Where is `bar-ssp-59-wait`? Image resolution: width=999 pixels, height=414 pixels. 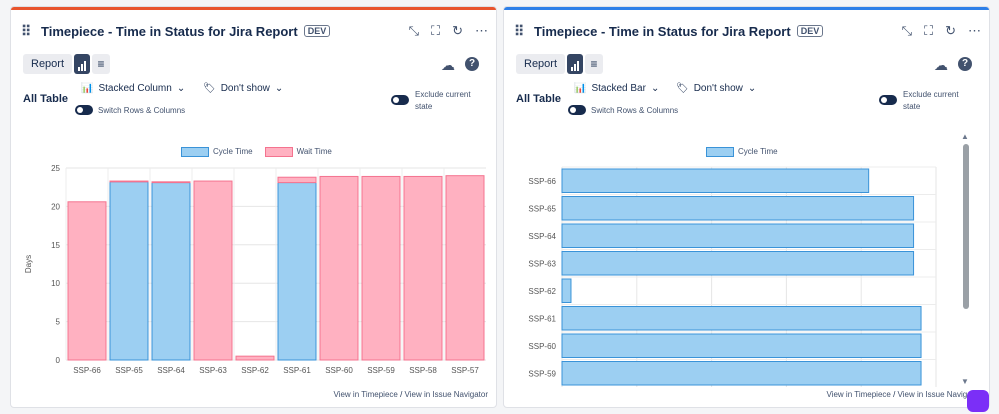 bar-ssp-59-wait is located at coordinates (381, 268).